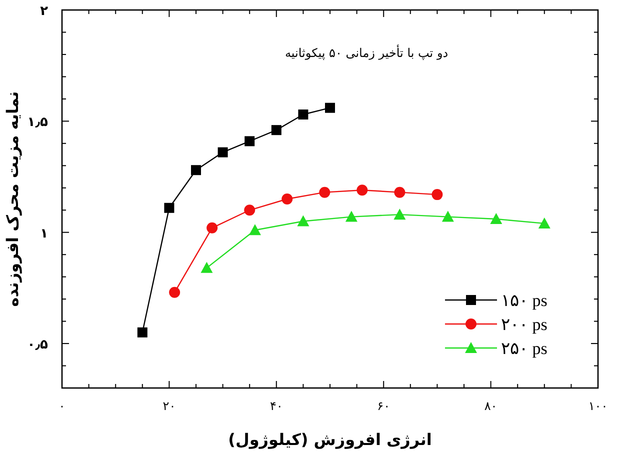 The width and height of the screenshot is (623, 455). Describe the element at coordinates (44, 234) in the screenshot. I see `y-tick-label: ۱` at that location.